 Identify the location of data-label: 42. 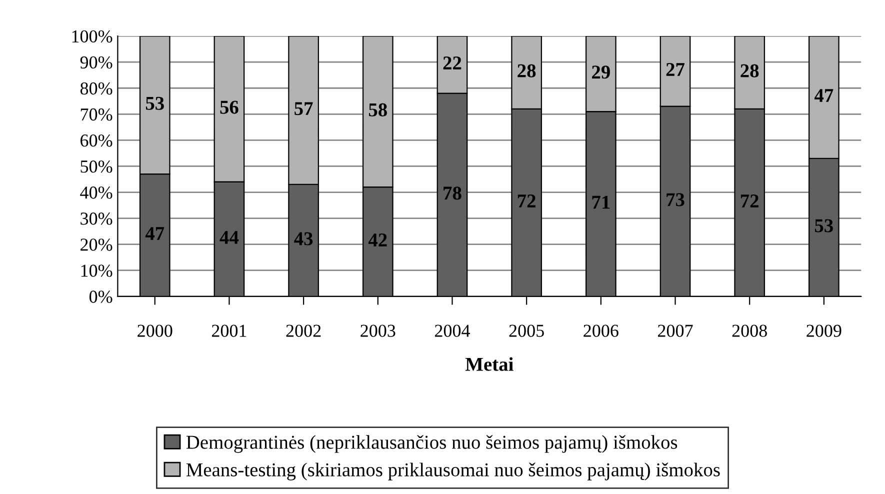
(377, 240).